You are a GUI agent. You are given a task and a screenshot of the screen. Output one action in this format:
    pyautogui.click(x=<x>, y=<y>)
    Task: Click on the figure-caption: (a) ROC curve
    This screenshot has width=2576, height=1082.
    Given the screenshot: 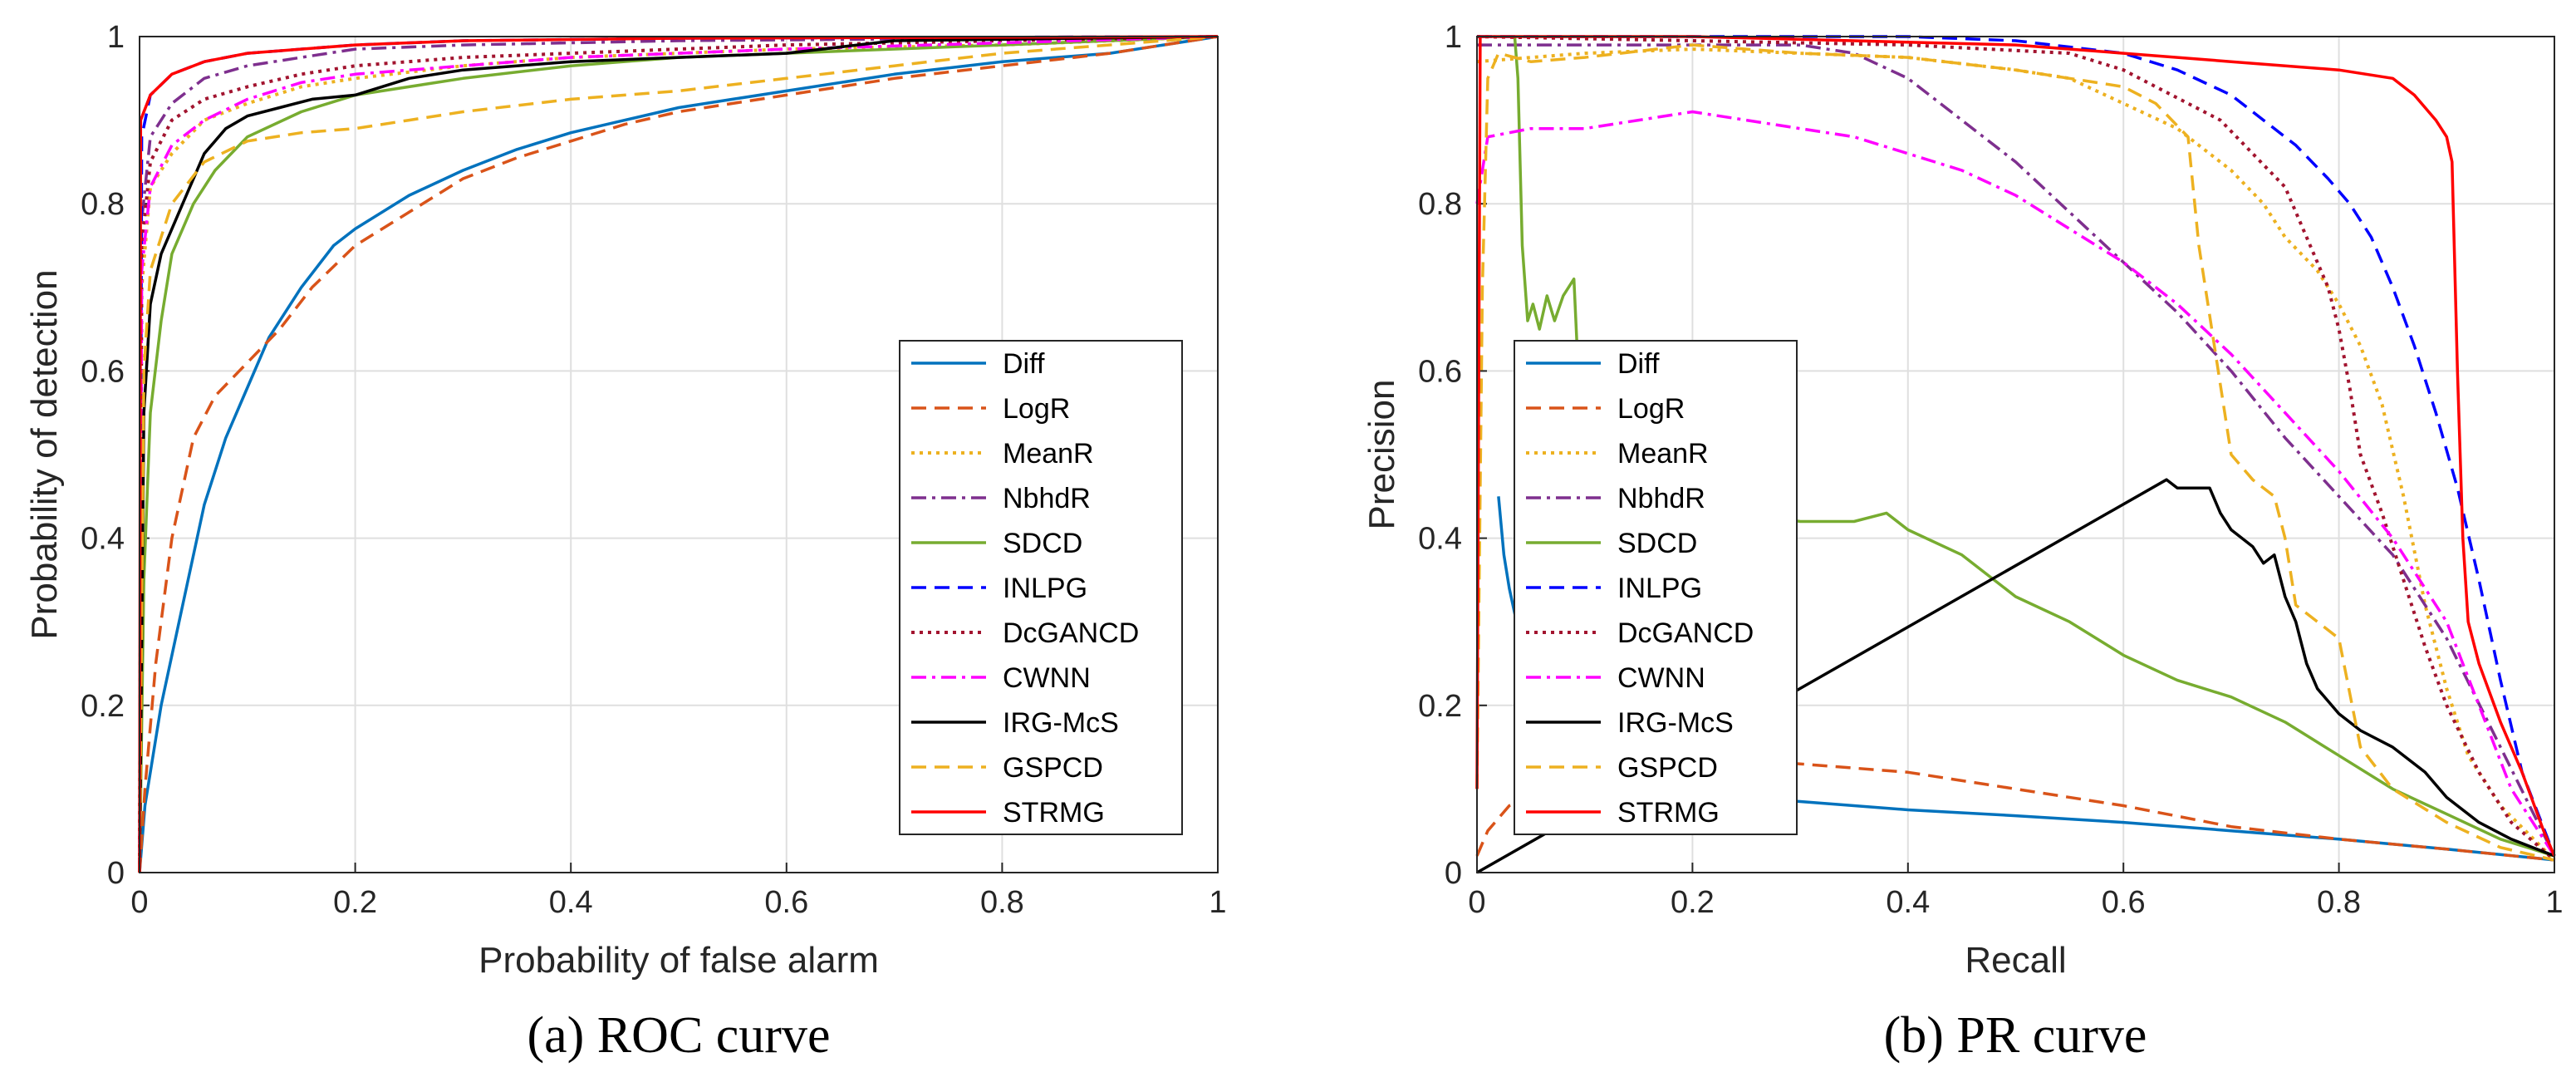 What is the action you would take?
    pyautogui.click(x=679, y=1035)
    